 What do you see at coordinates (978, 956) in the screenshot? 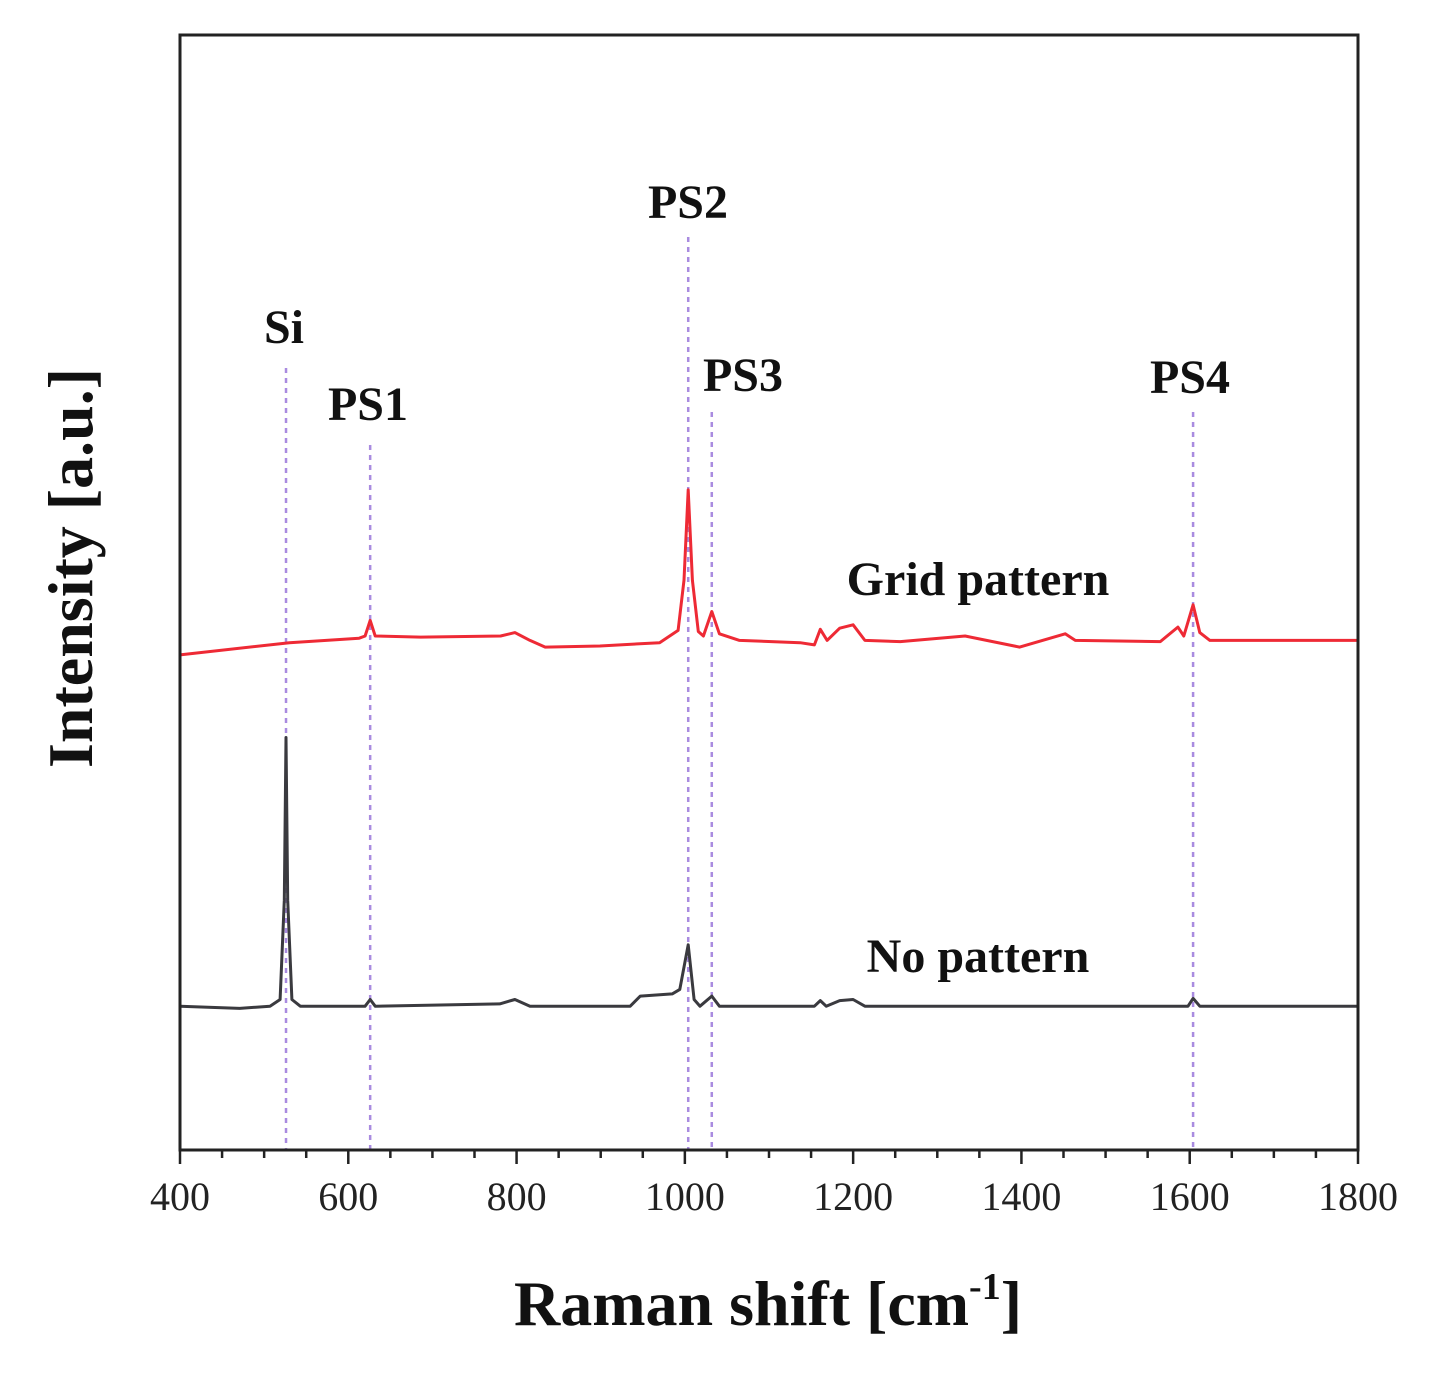
I see `series-label-no-pattern: No pattern` at bounding box center [978, 956].